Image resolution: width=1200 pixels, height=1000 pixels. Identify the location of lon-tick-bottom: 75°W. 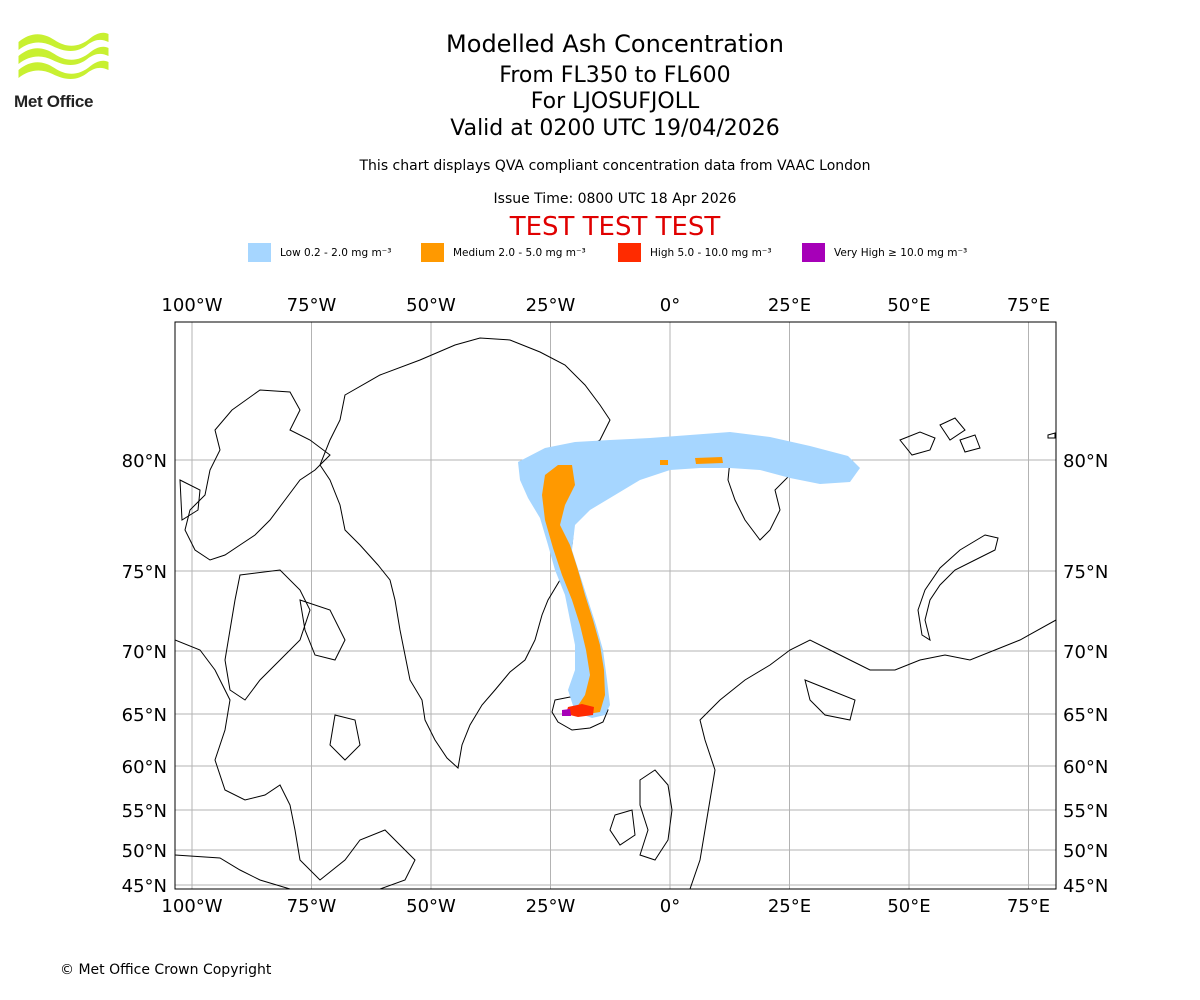
(312, 906).